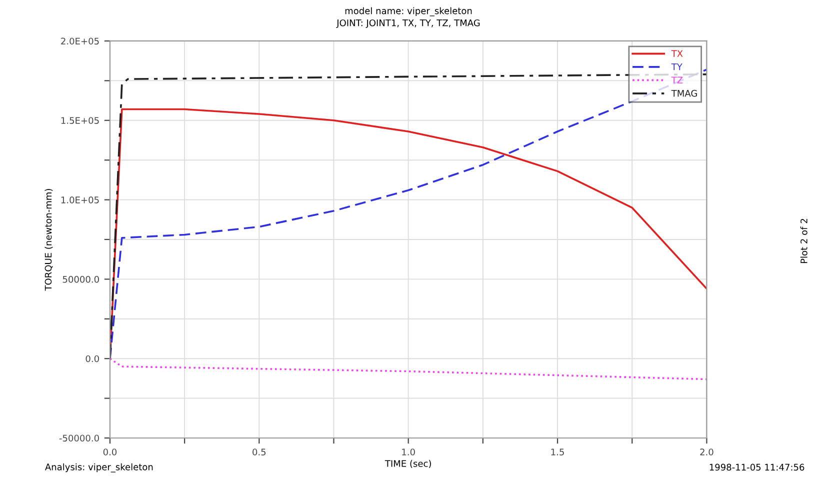 The height and width of the screenshot is (482, 817). Describe the element at coordinates (80, 41) in the screenshot. I see `y-tick-label: 2.0E+05` at that location.